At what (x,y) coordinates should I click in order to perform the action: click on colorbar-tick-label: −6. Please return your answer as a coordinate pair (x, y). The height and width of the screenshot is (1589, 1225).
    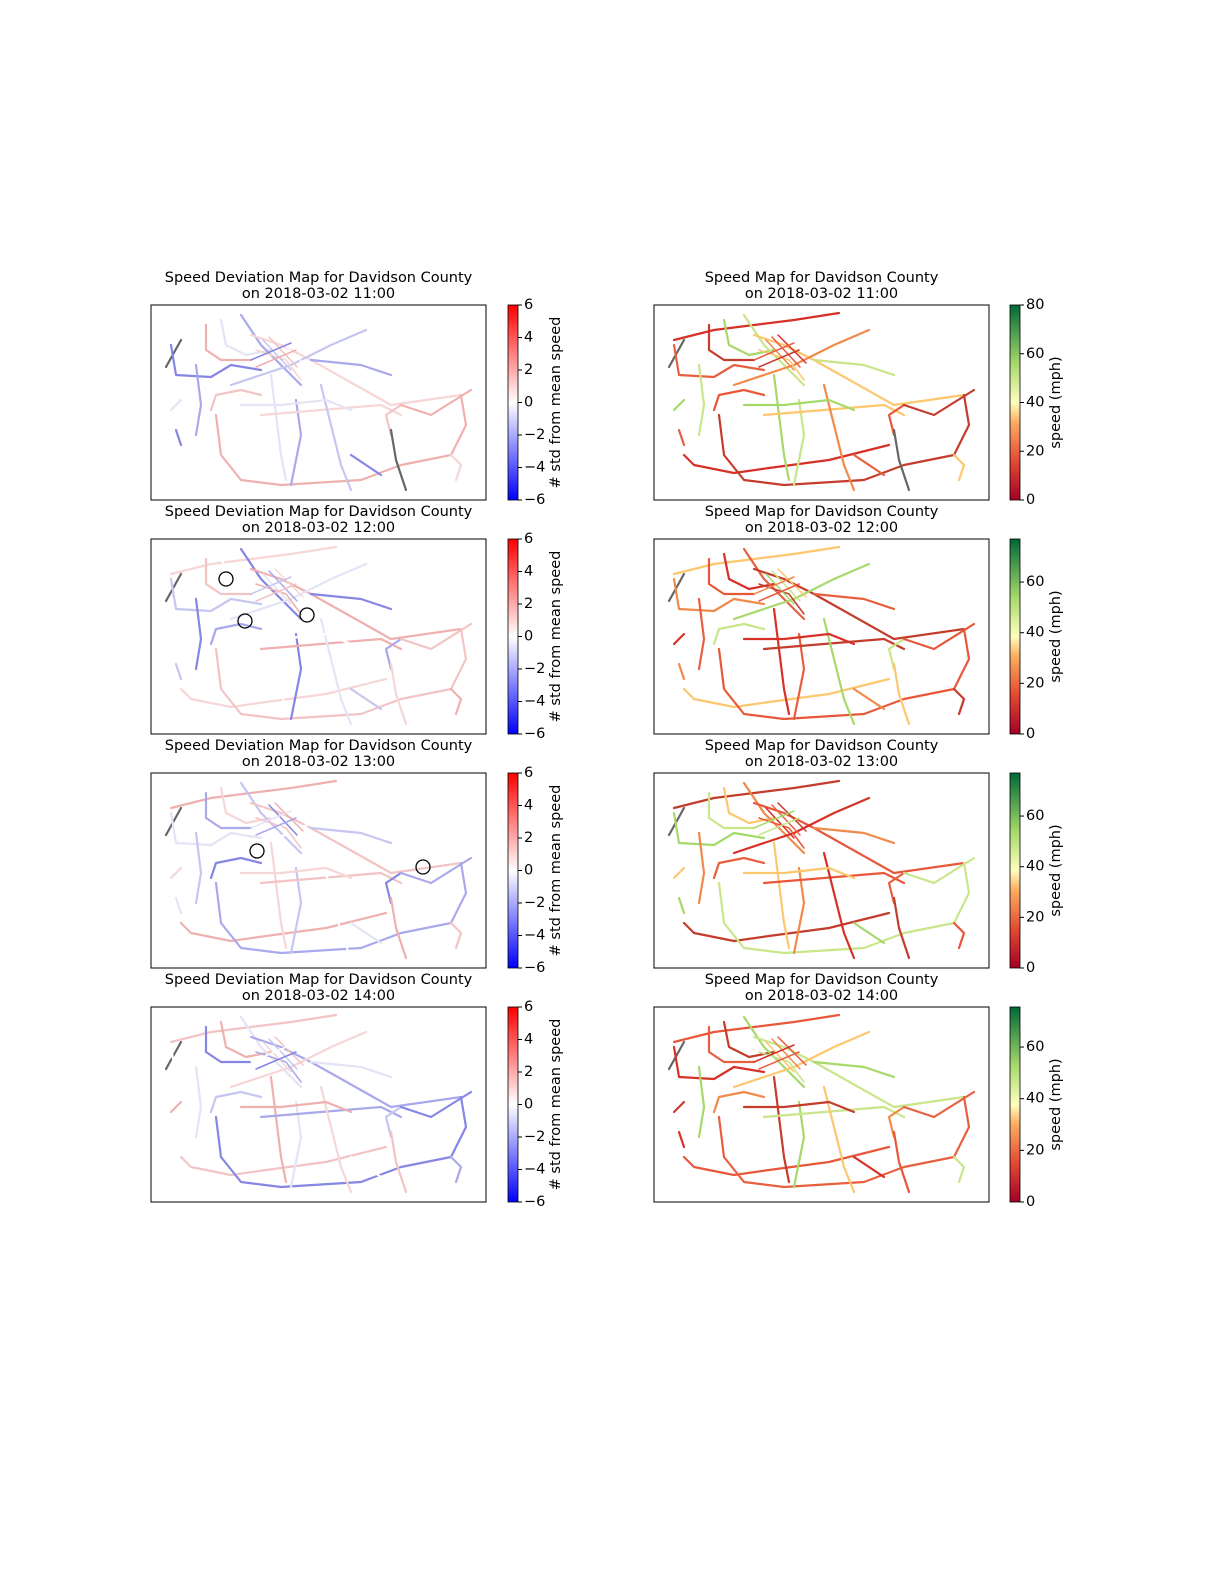
    Looking at the image, I should click on (534, 968).